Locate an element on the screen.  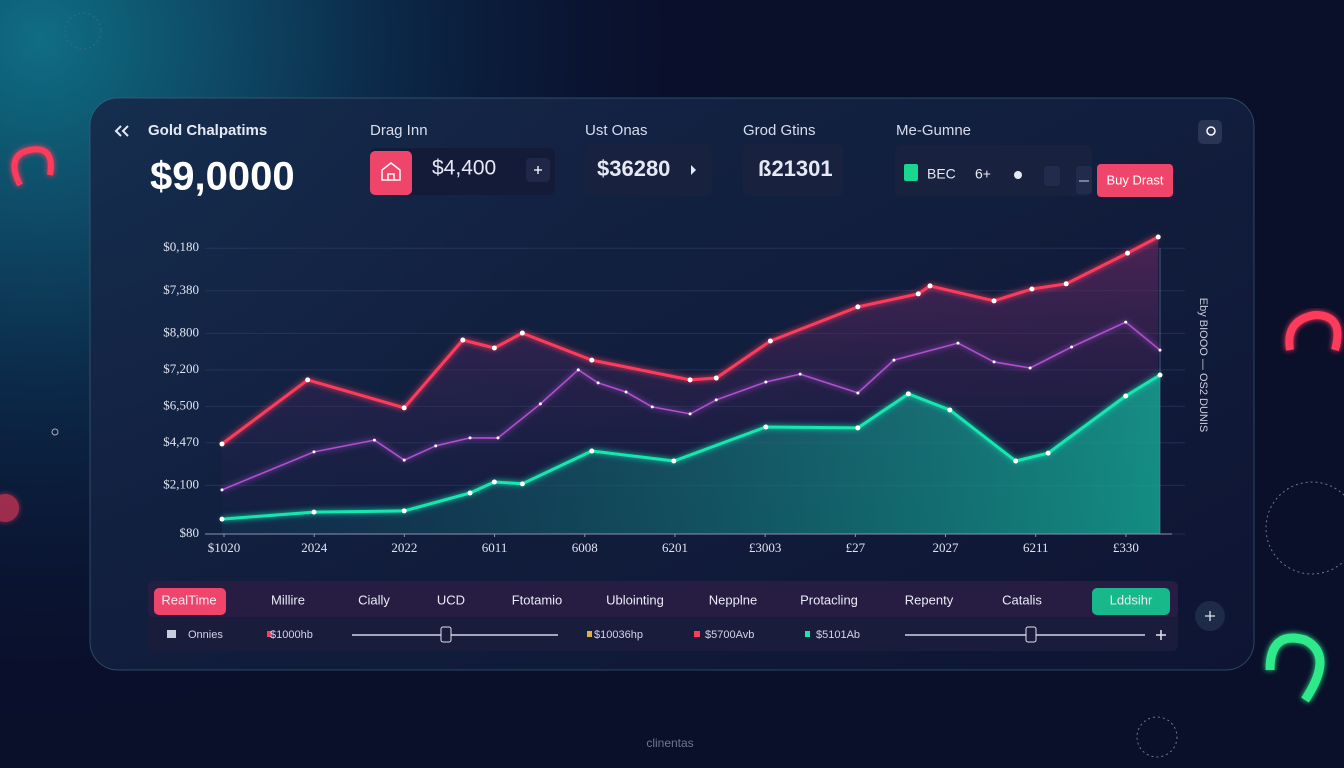
back-button is located at coordinates (121, 131).